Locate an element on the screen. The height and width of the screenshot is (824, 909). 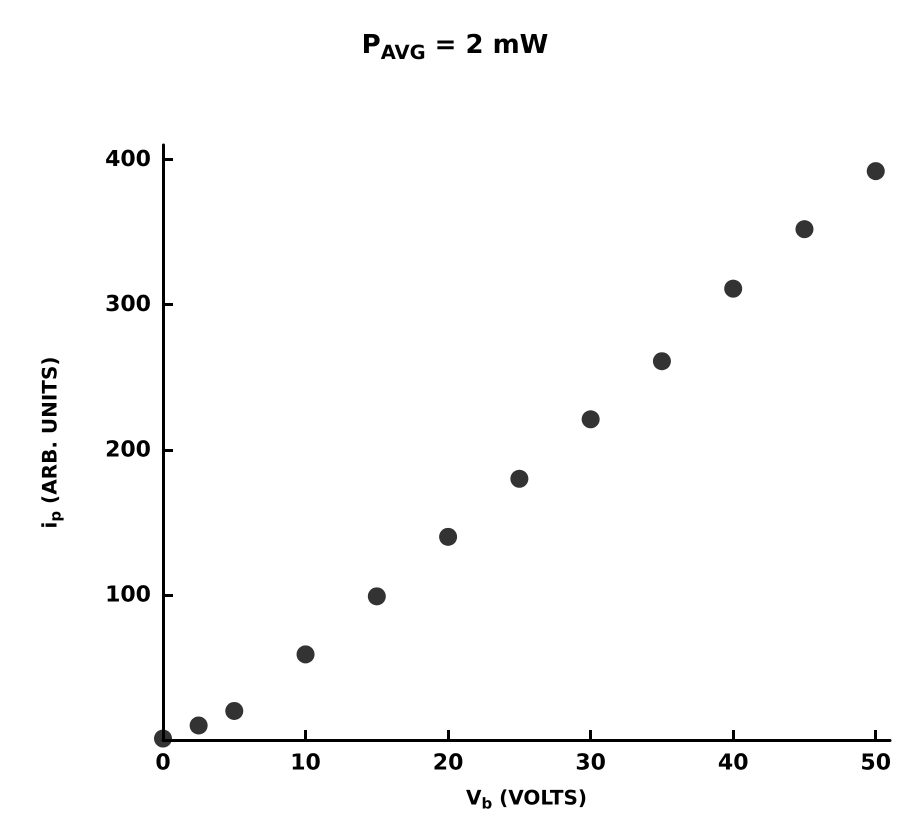
y-tick-label: 400 is located at coordinates (128, 159).